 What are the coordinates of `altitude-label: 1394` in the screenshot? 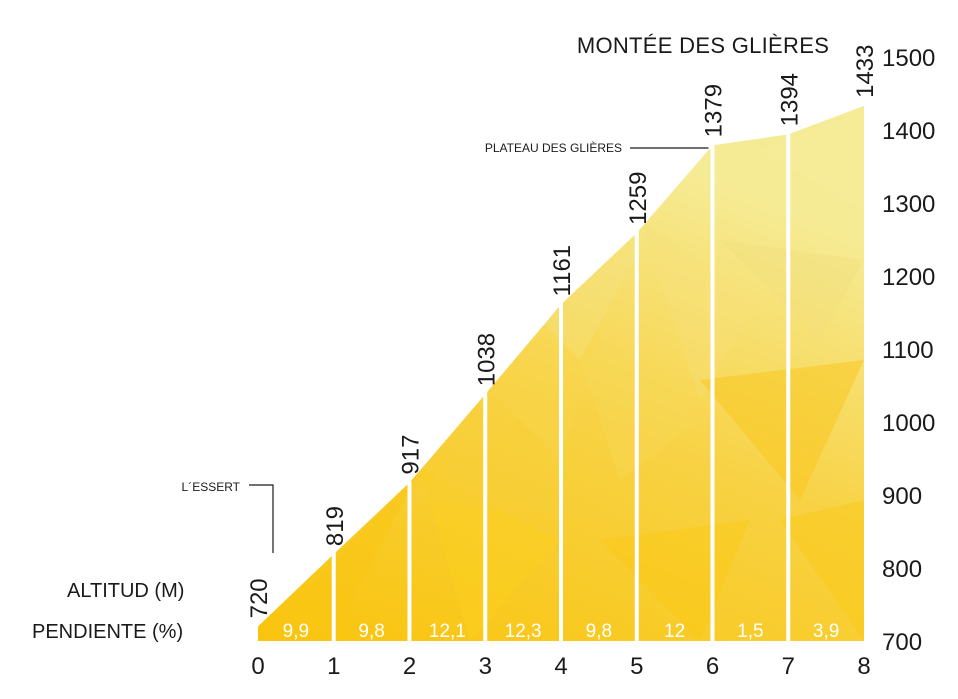 It's located at (789, 99).